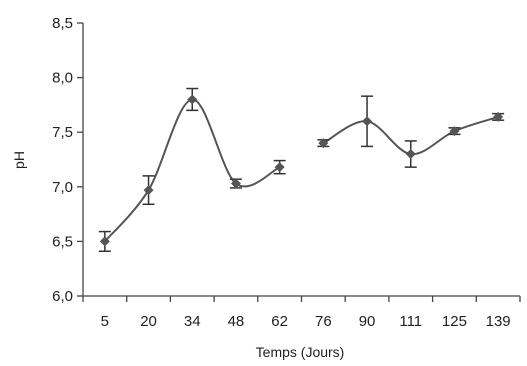 This screenshot has height=366, width=527. Describe the element at coordinates (454, 321) in the screenshot. I see `x-tick-label: 125` at that location.